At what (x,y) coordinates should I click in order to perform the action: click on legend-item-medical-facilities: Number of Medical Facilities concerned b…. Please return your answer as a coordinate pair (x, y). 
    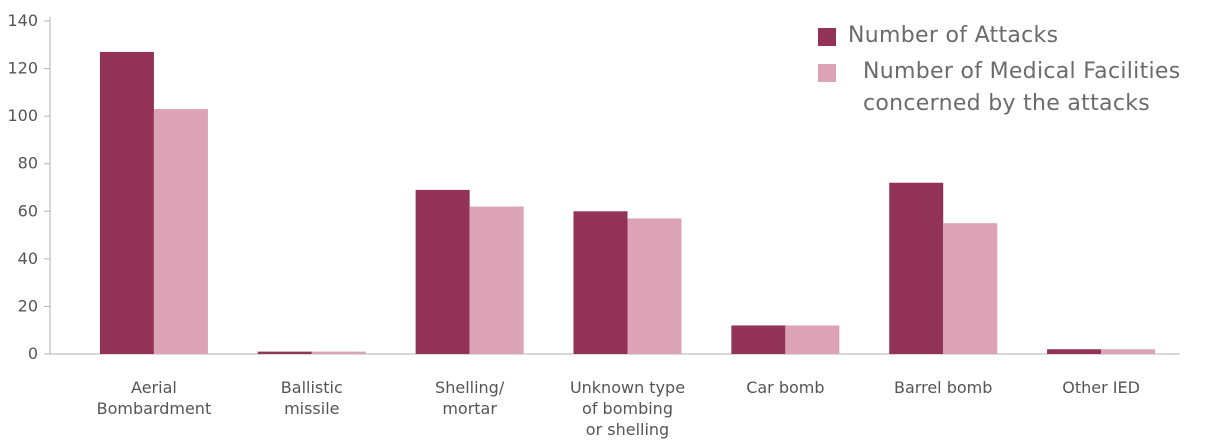
    Looking at the image, I should click on (999, 88).